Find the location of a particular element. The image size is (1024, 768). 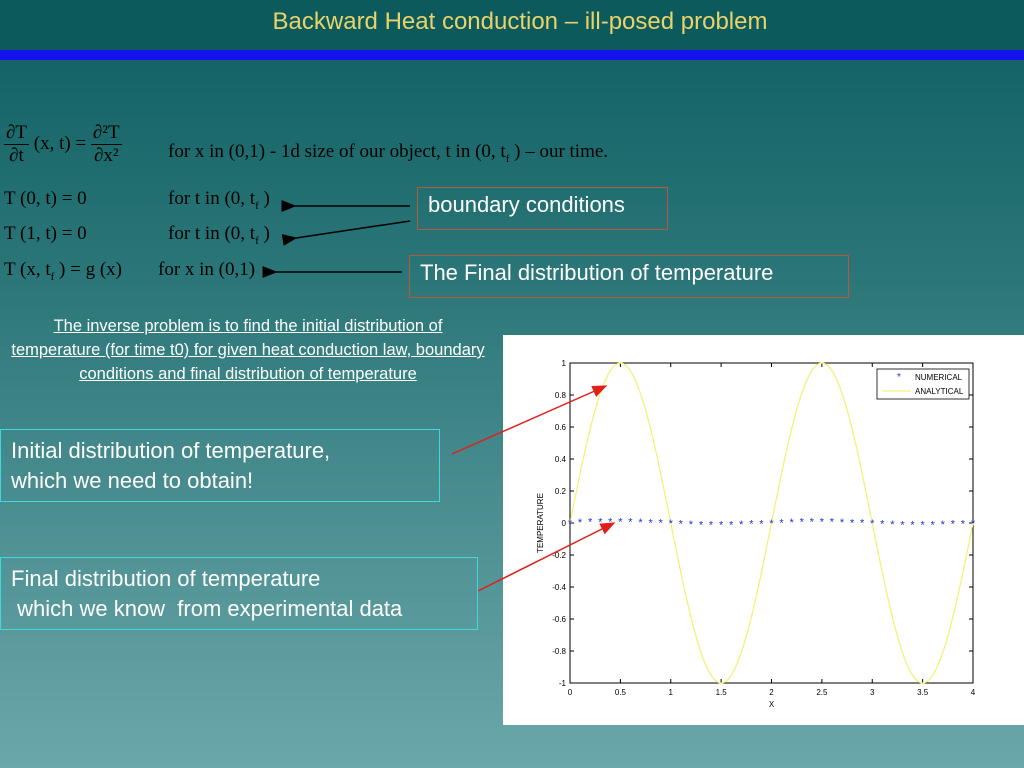

boundary-conditions-callout: boundary conditions is located at coordinates (542, 208).